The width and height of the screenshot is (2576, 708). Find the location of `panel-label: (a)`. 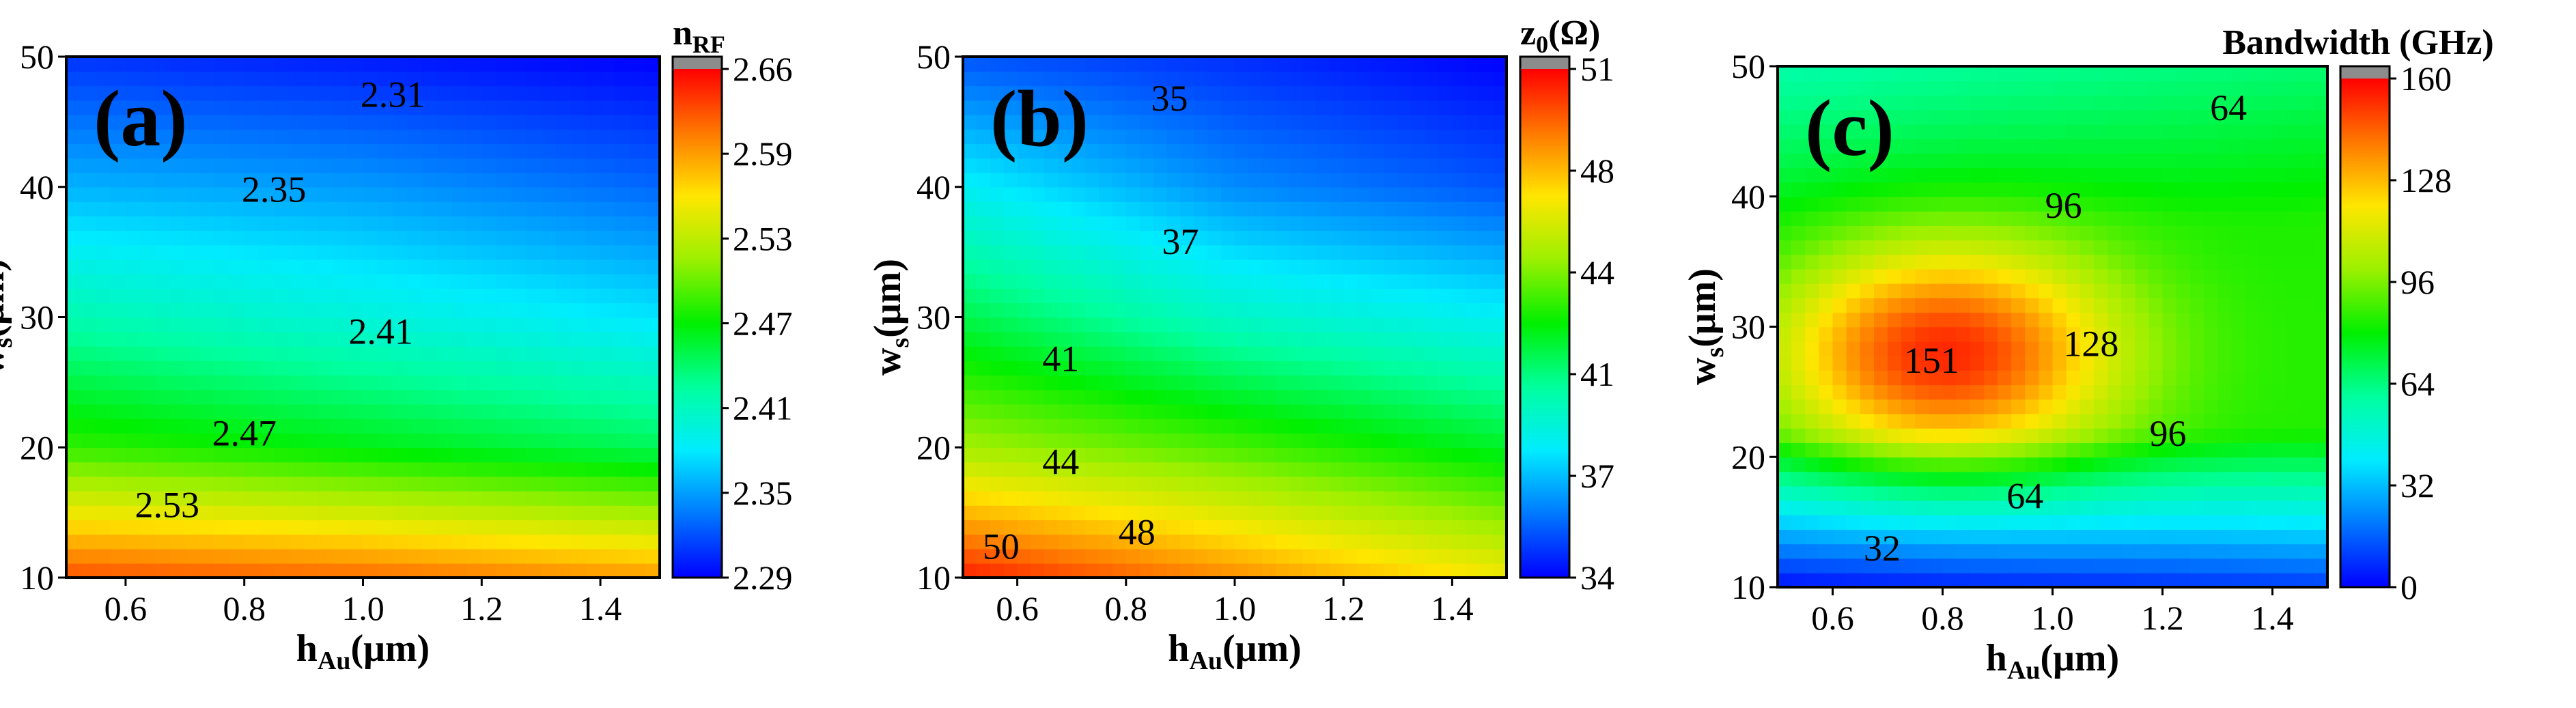

panel-label: (a) is located at coordinates (141, 118).